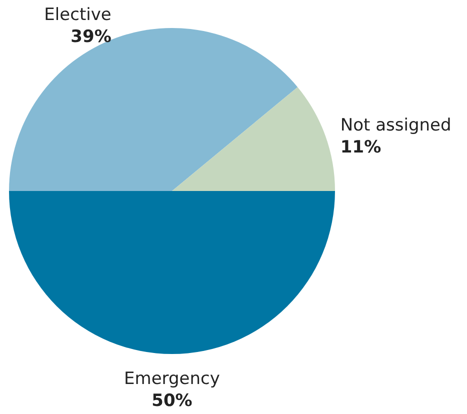  I want to click on data-label: 11%, so click(361, 147).